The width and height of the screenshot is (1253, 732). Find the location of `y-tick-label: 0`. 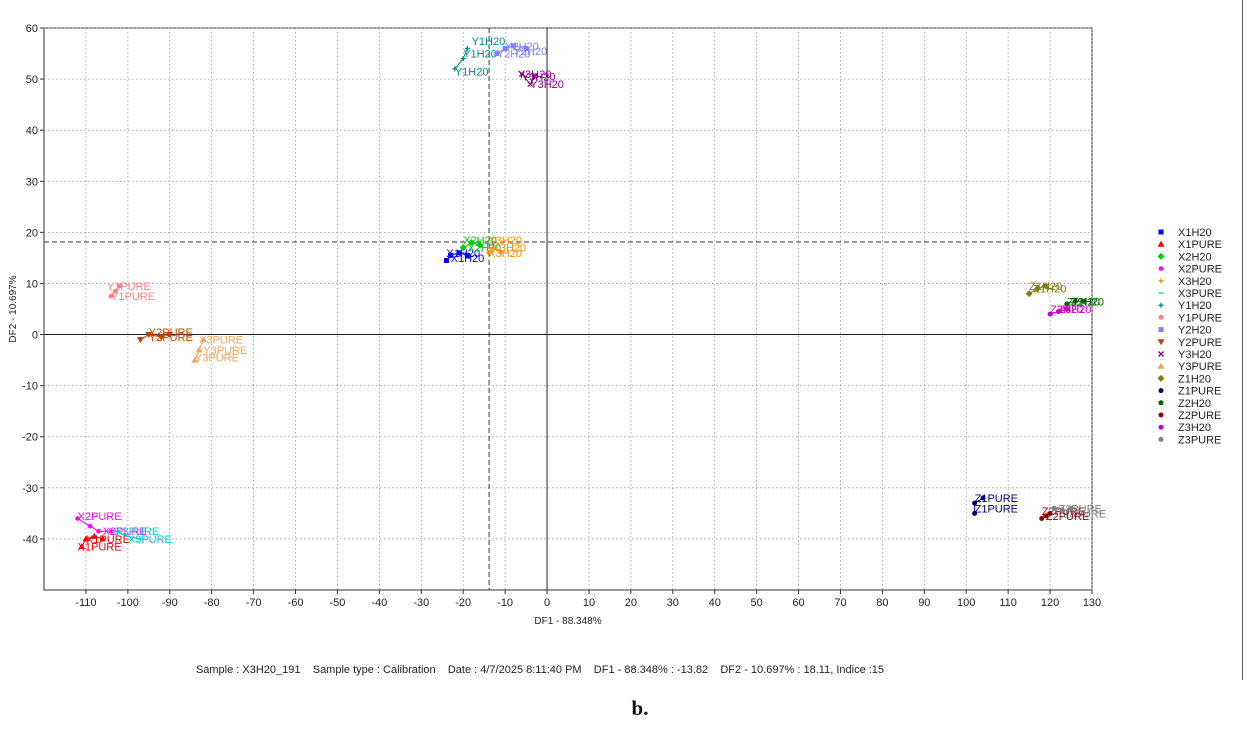

y-tick-label: 0 is located at coordinates (35, 336).